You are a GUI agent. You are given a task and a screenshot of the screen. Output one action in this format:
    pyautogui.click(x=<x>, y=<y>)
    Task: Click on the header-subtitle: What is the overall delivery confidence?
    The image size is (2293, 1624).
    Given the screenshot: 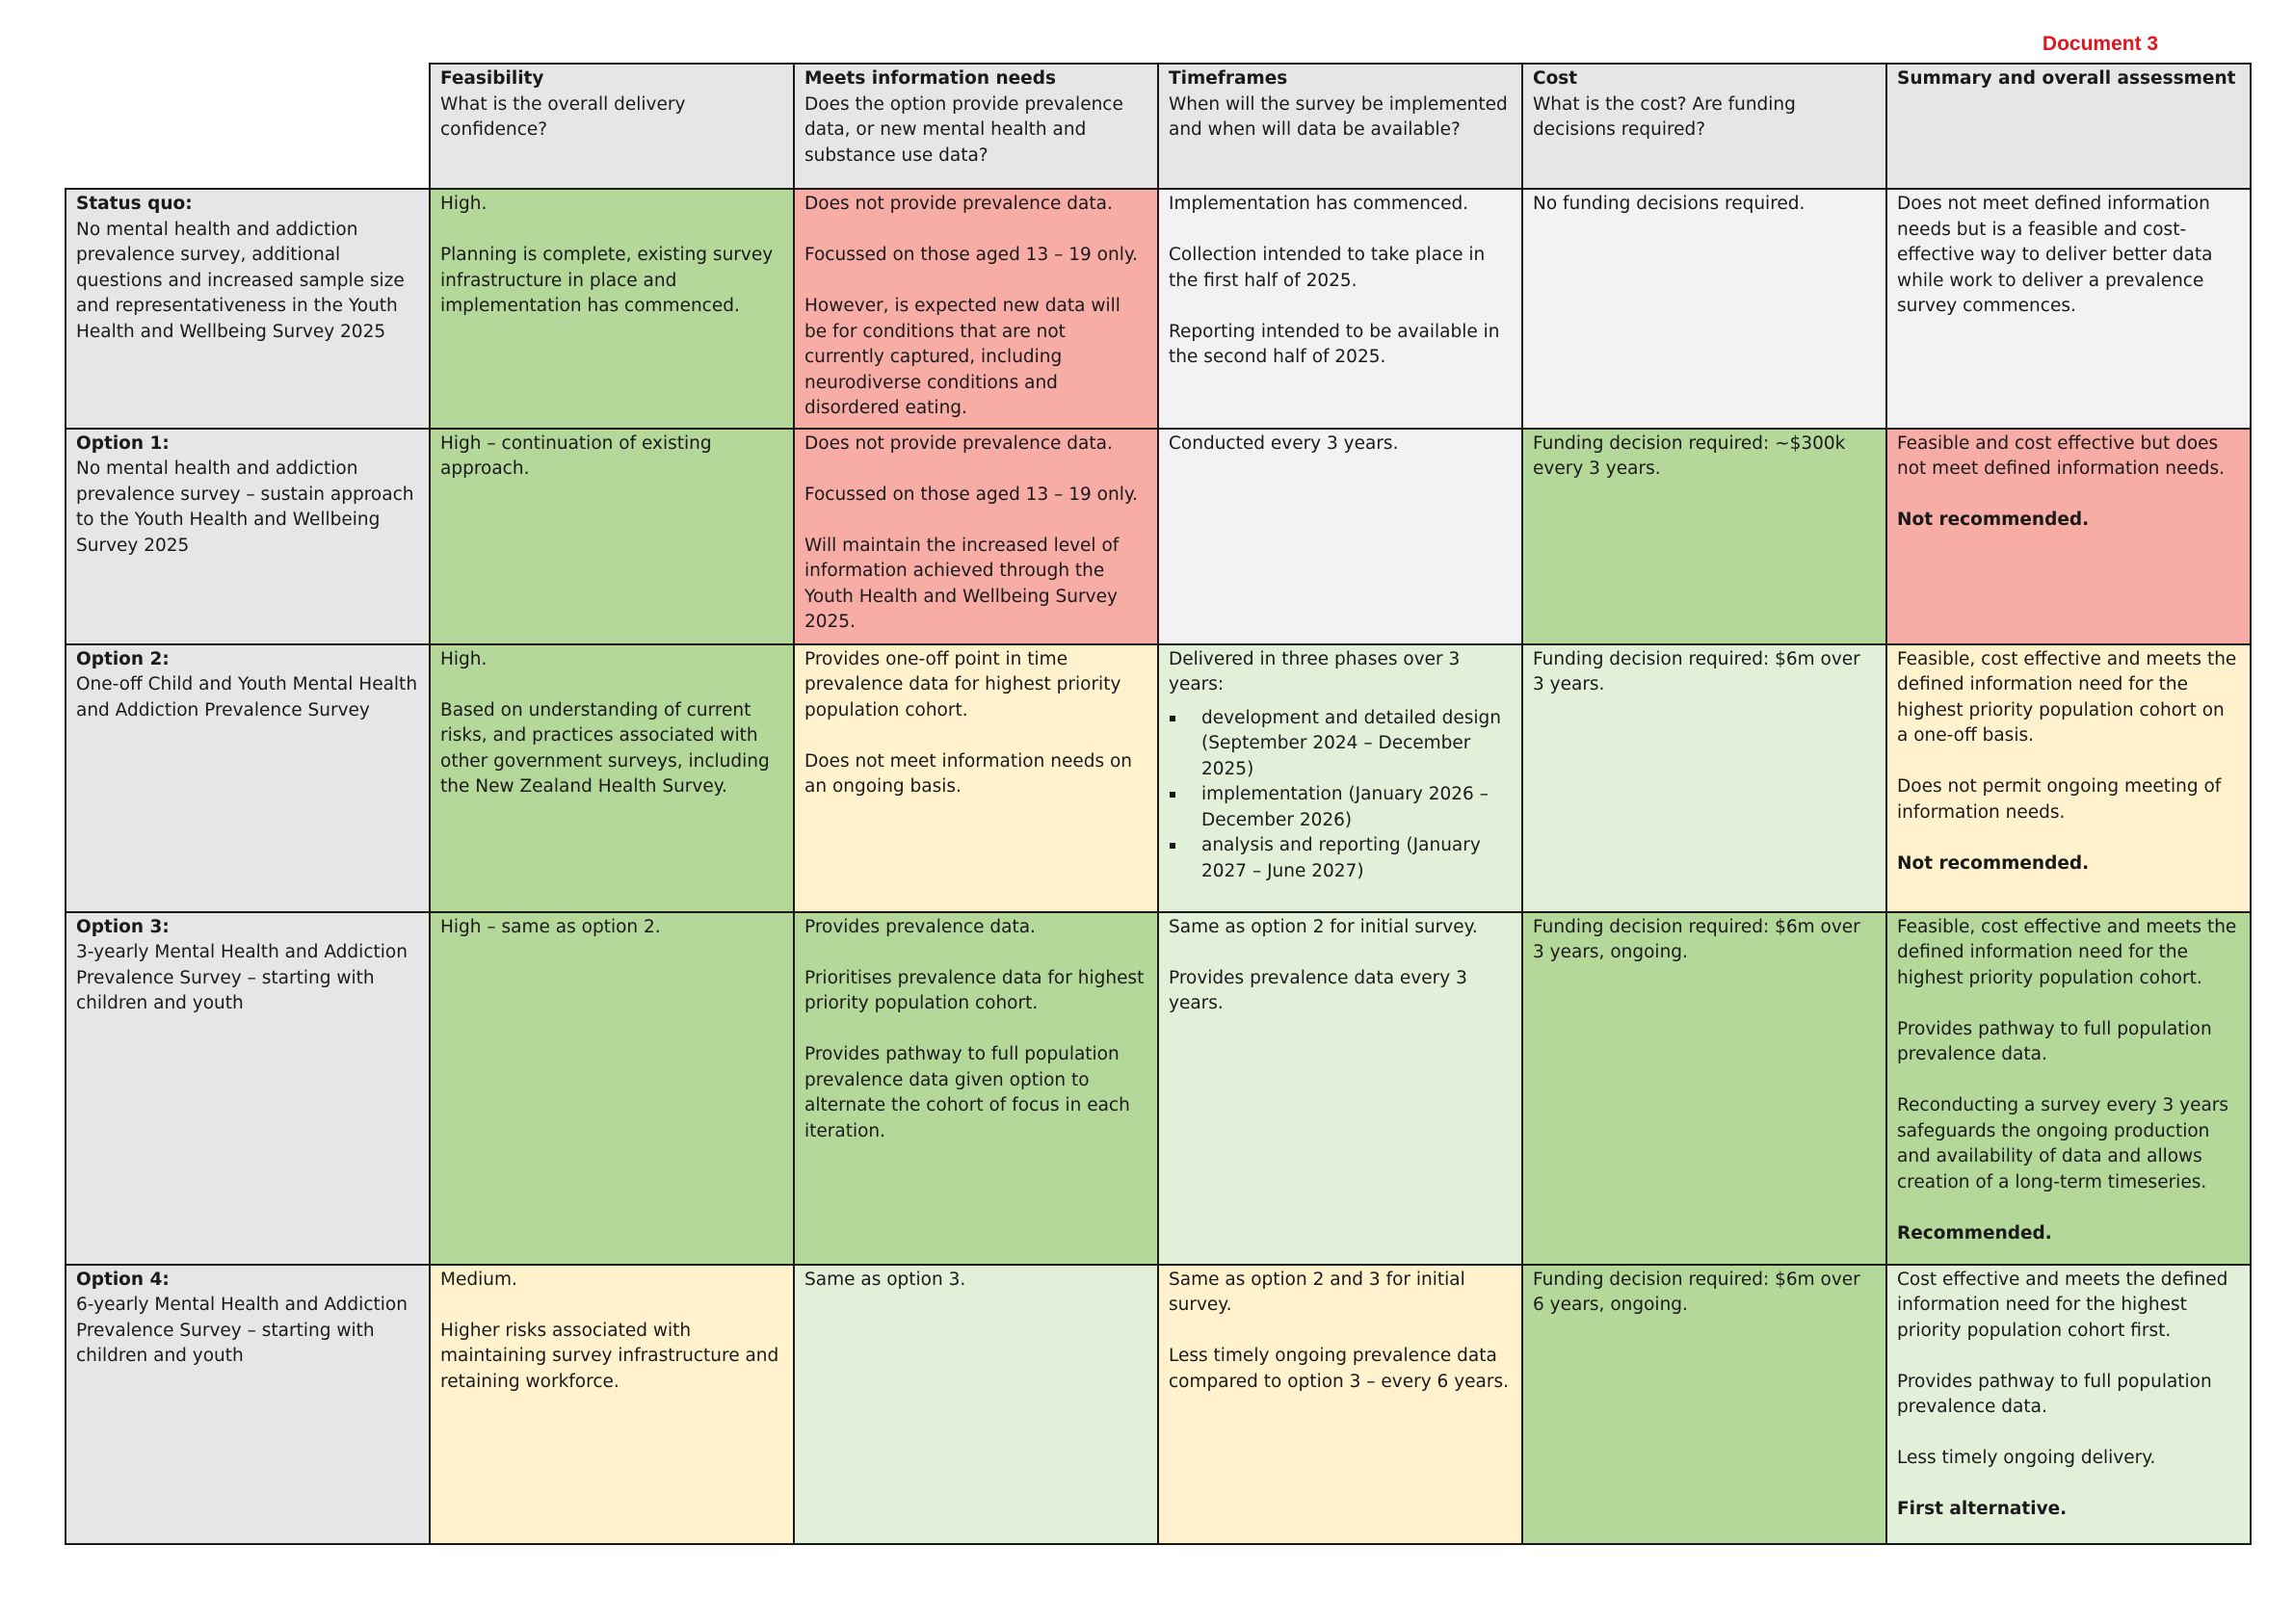 What is the action you would take?
    pyautogui.click(x=563, y=117)
    